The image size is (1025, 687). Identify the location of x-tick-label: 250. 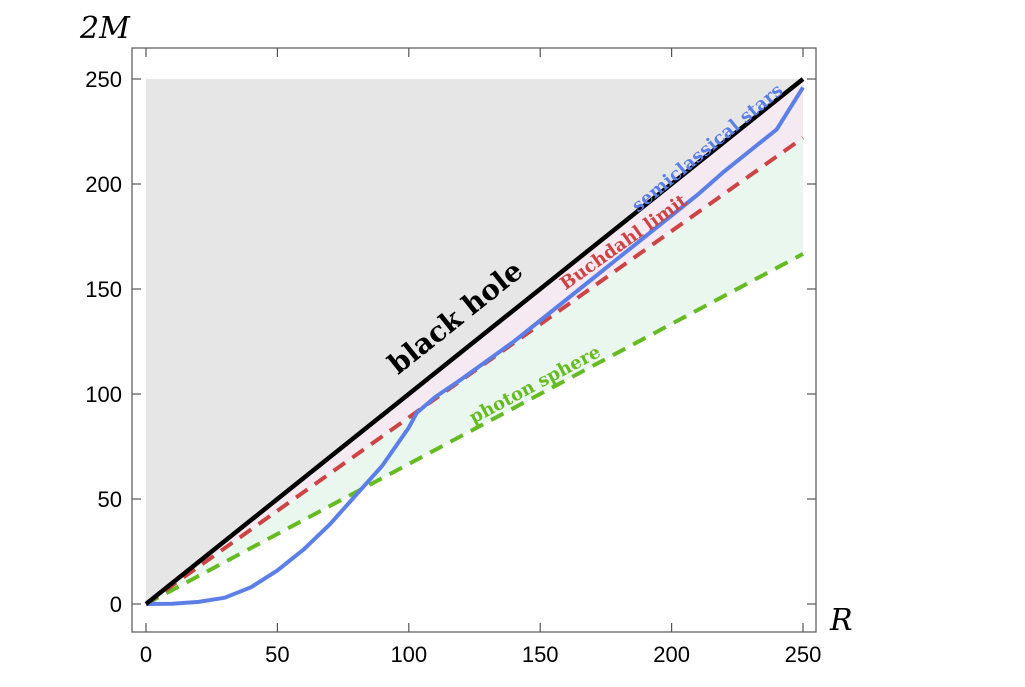
(803, 654).